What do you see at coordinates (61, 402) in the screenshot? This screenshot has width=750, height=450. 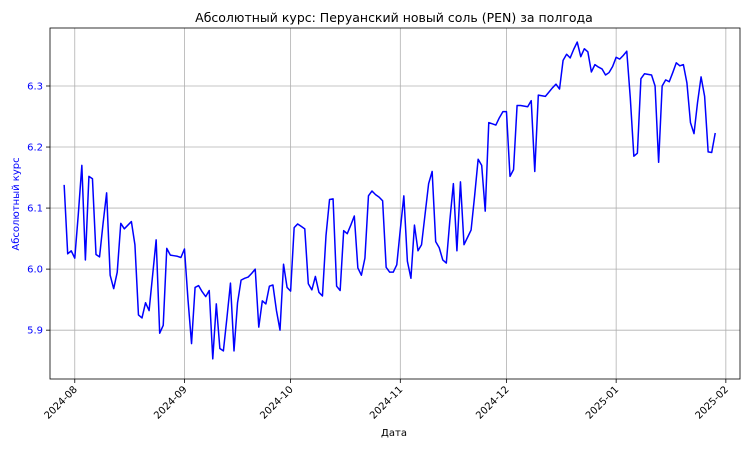 I see `x-tick-label: 2024-08` at bounding box center [61, 402].